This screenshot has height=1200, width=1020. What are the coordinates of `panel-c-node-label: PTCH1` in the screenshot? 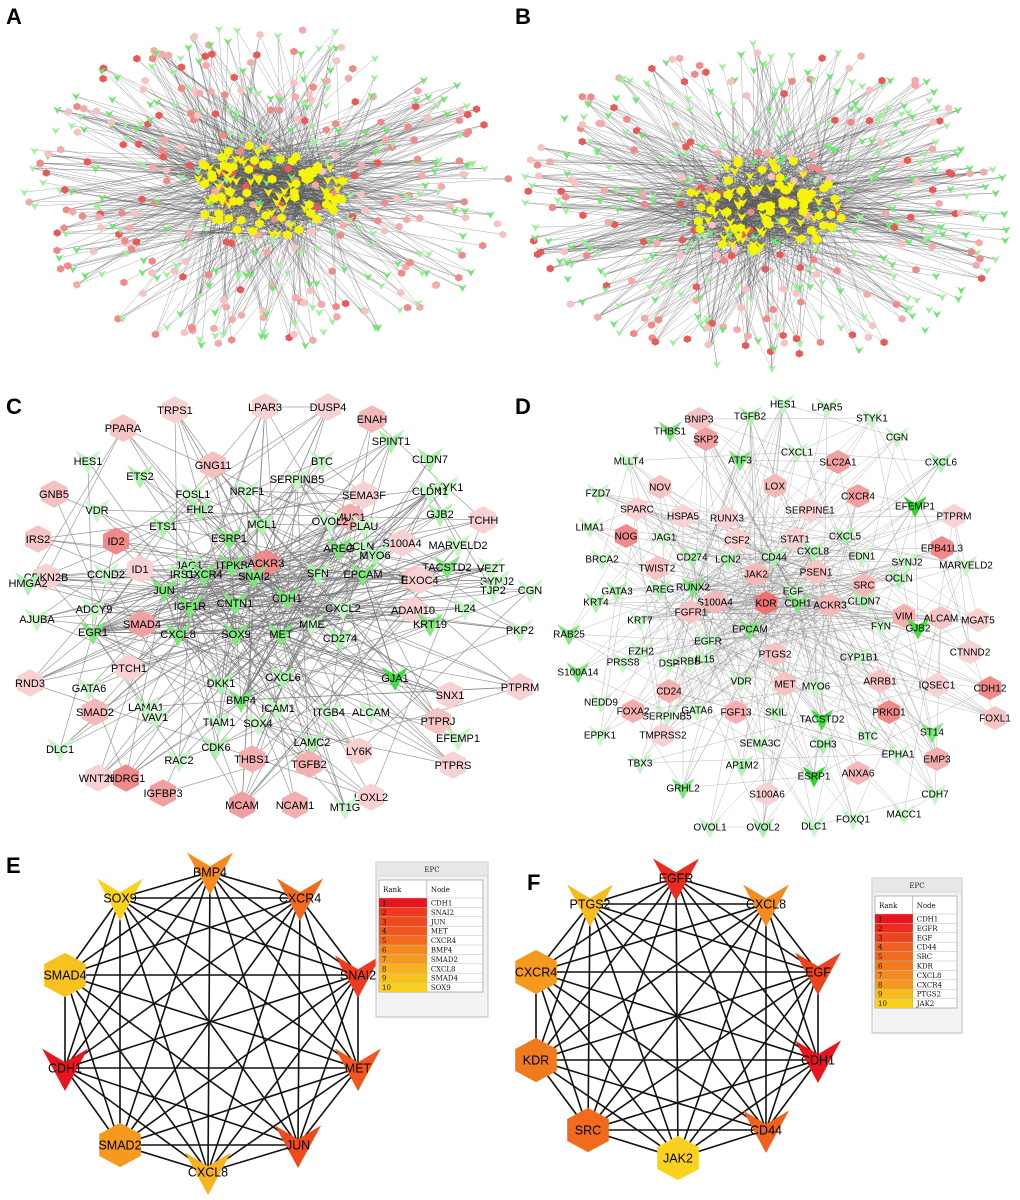 It's located at (129, 669).